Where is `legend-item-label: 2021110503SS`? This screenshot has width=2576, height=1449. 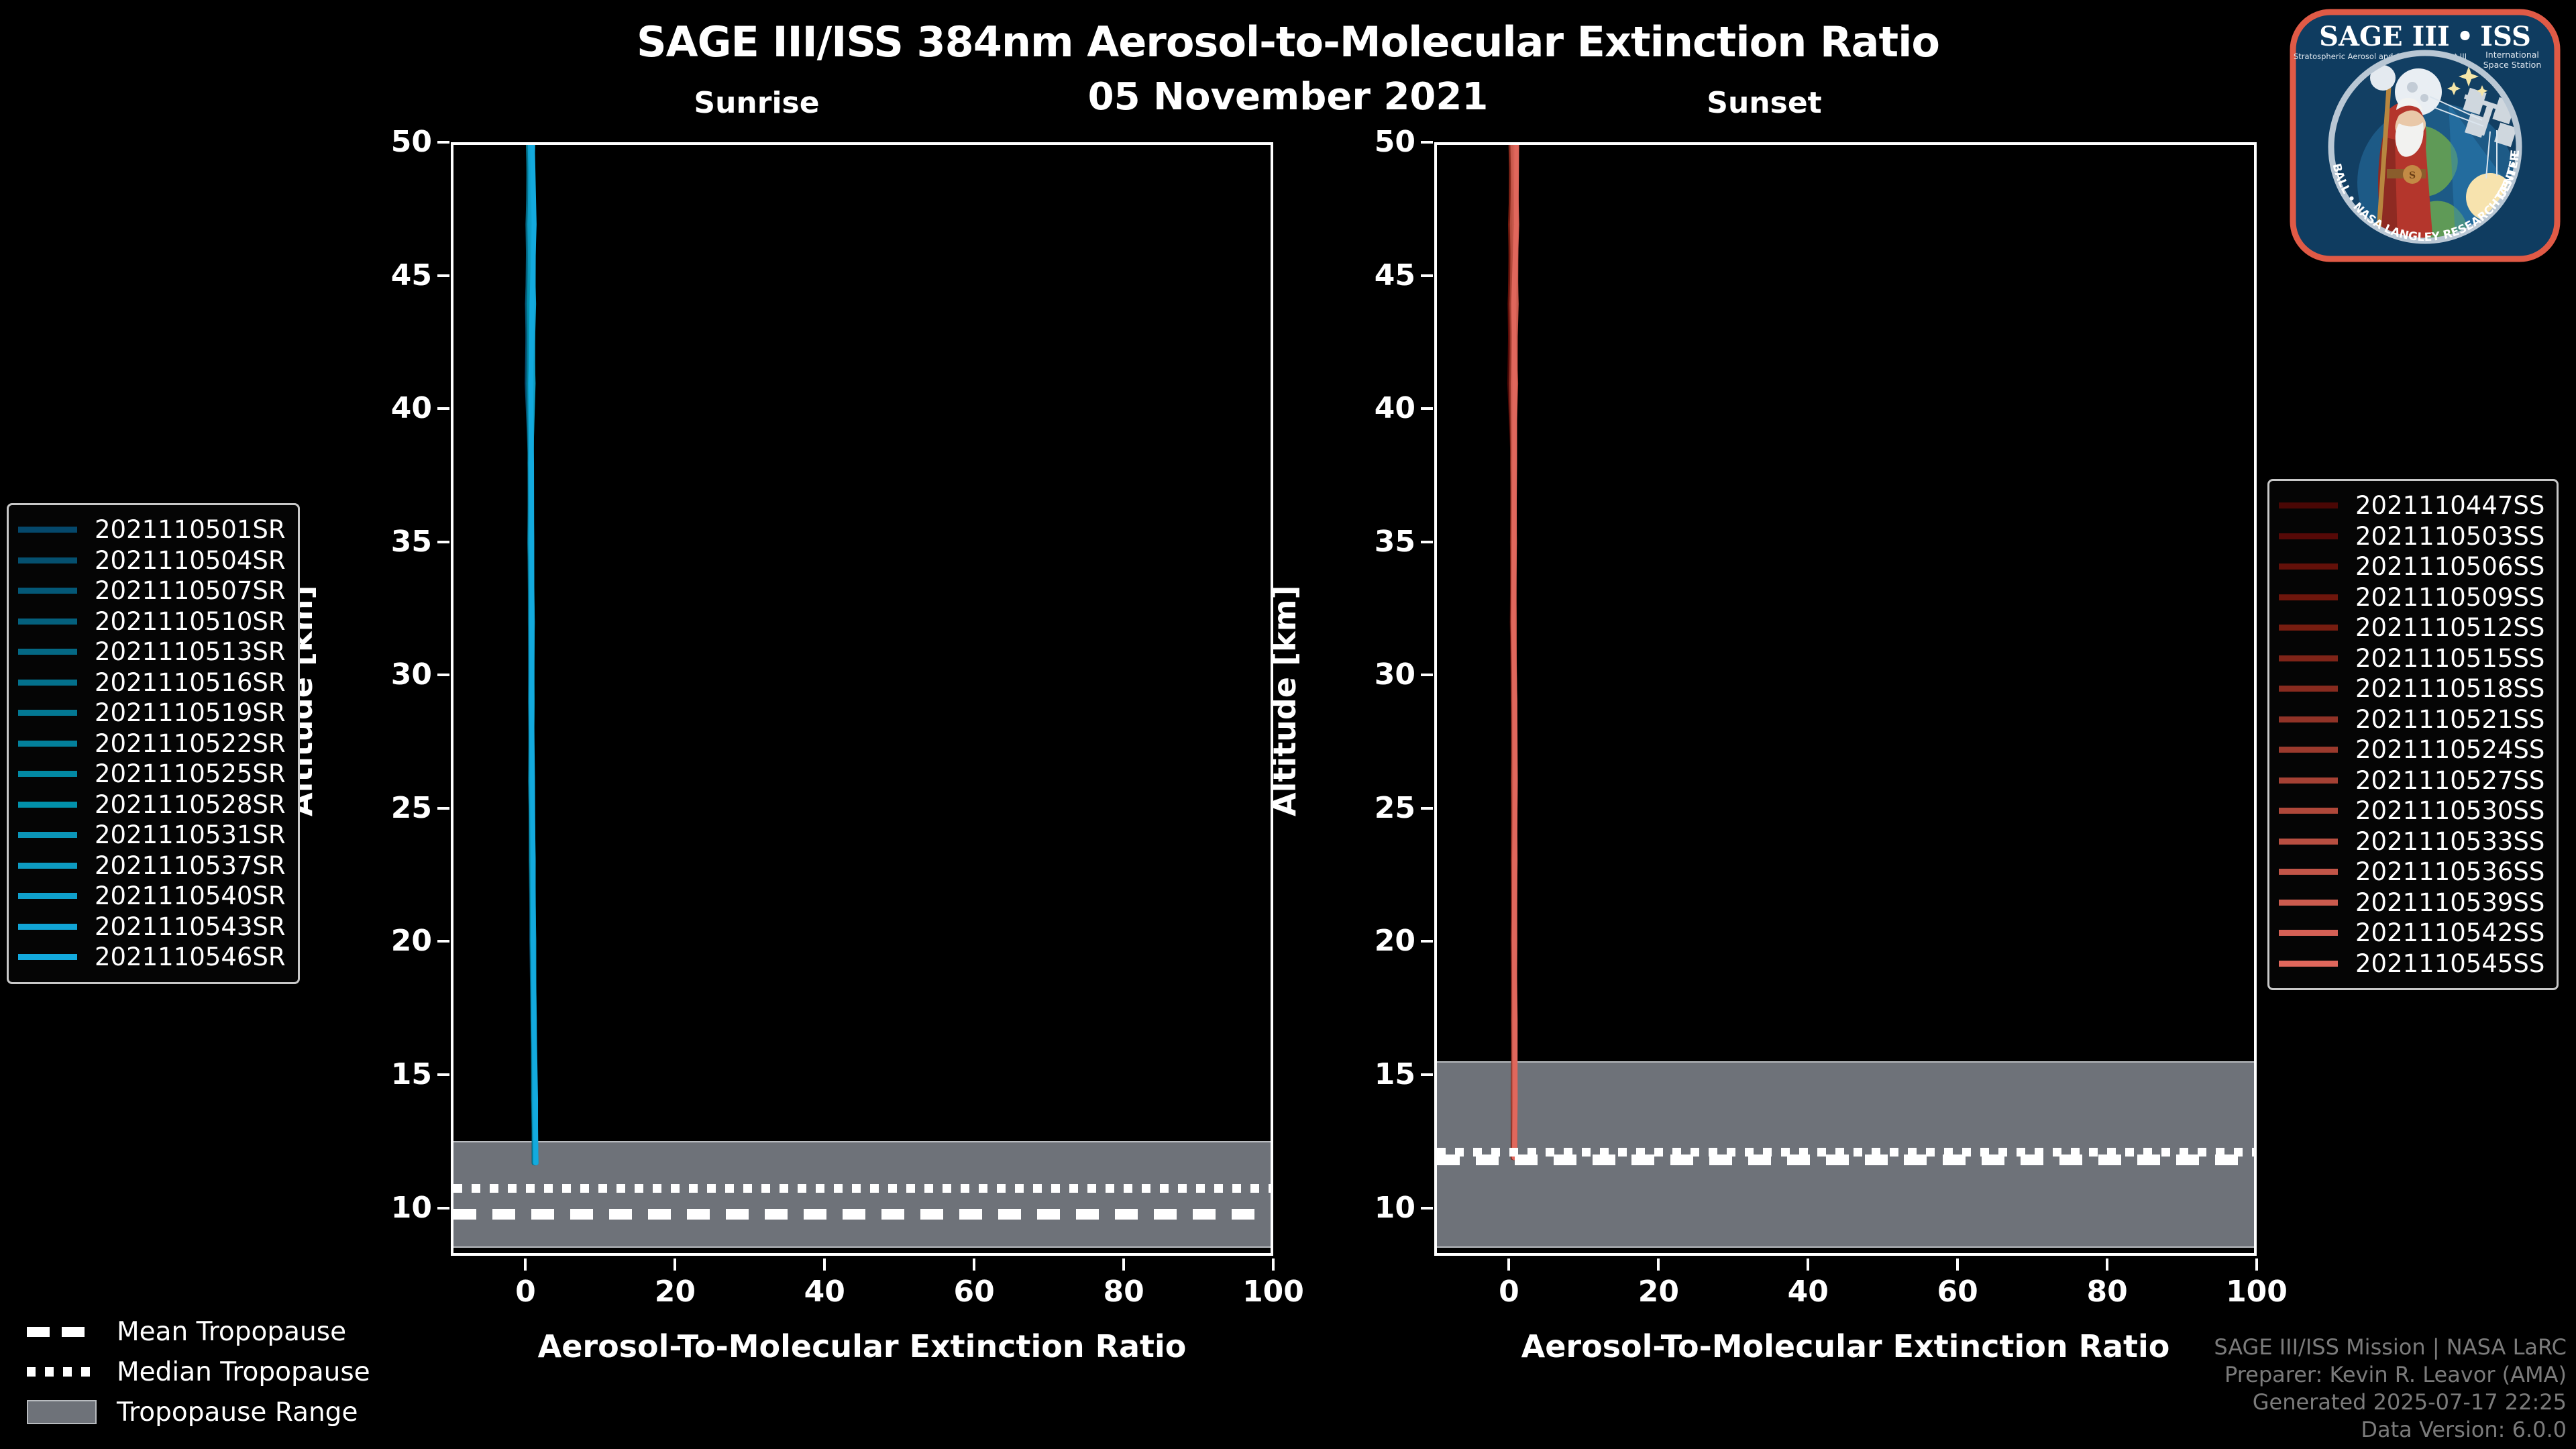 legend-item-label: 2021110503SS is located at coordinates (2450, 536).